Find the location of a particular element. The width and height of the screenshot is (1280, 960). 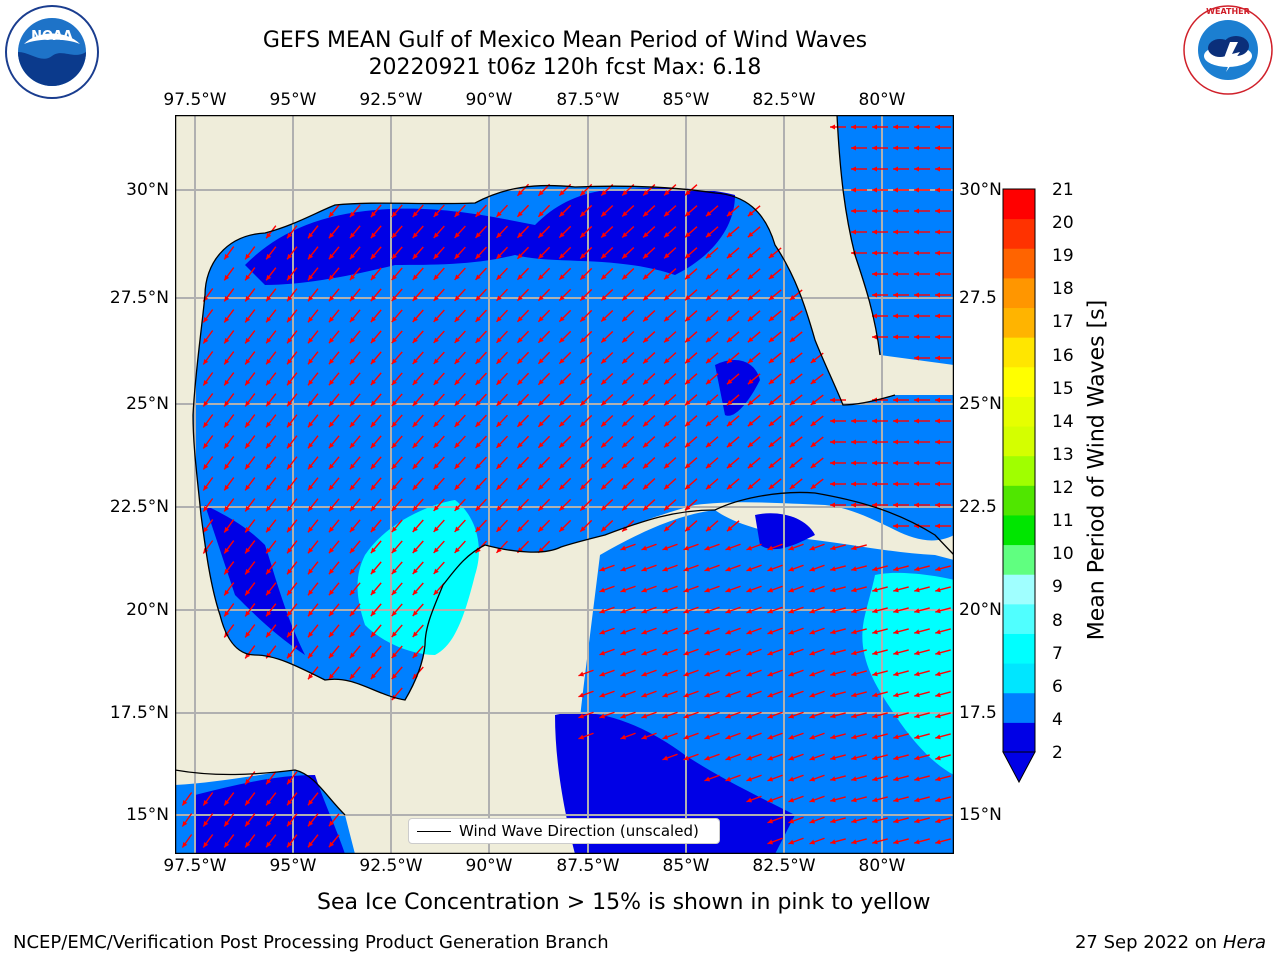

bottom-lon-tick: 87.5°W is located at coordinates (588, 866).